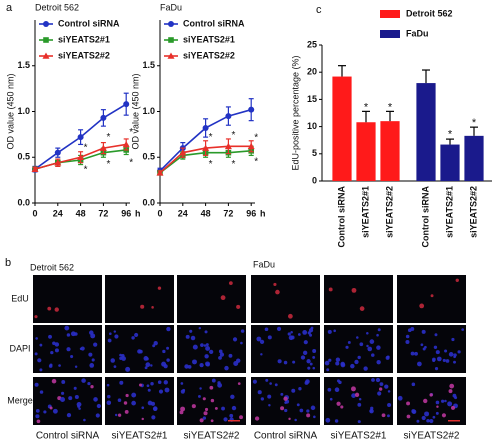 This screenshot has height=443, width=500. I want to click on x-tick-label: 0, so click(34, 213).